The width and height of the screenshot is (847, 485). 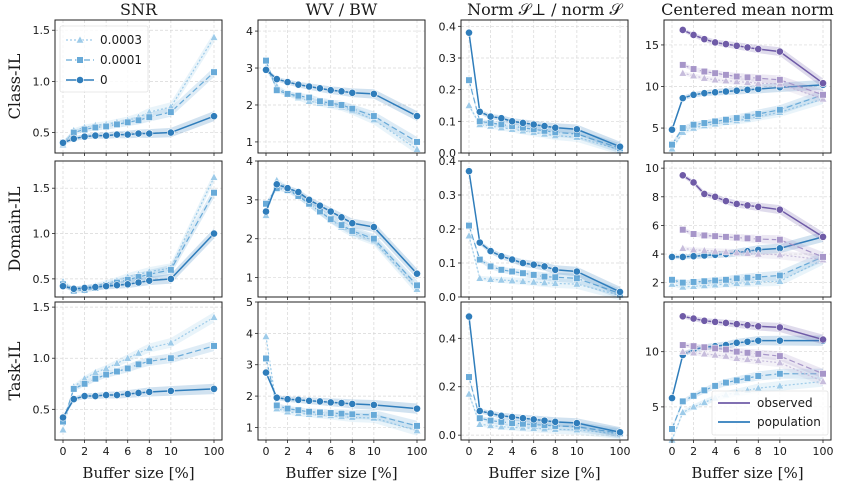 I want to click on y-tick-label: 1.5, so click(x=42, y=307).